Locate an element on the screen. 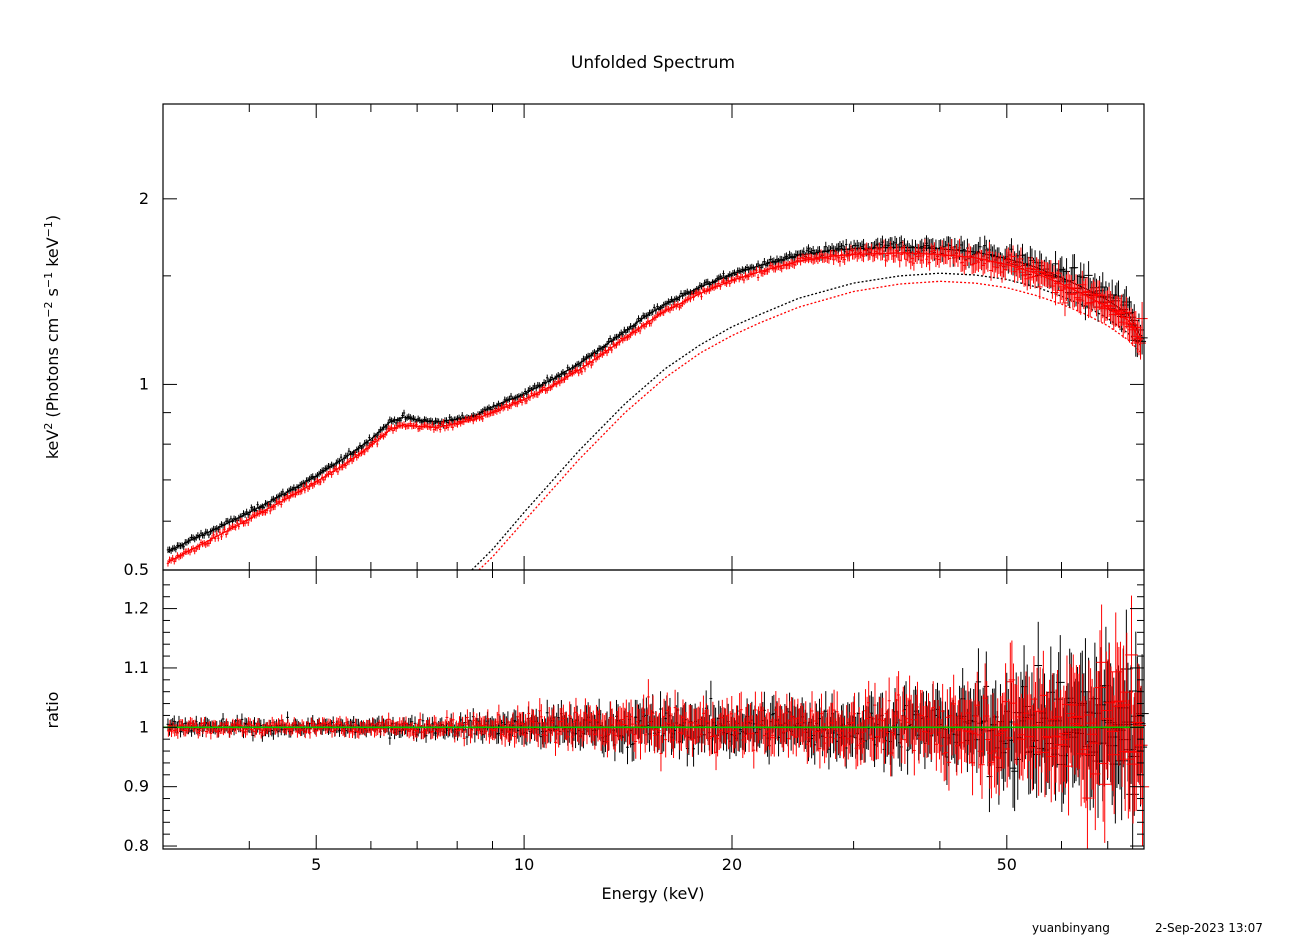 The height and width of the screenshot is (940, 1304). chart-title: Unfolded Spectrum is located at coordinates (653, 63).